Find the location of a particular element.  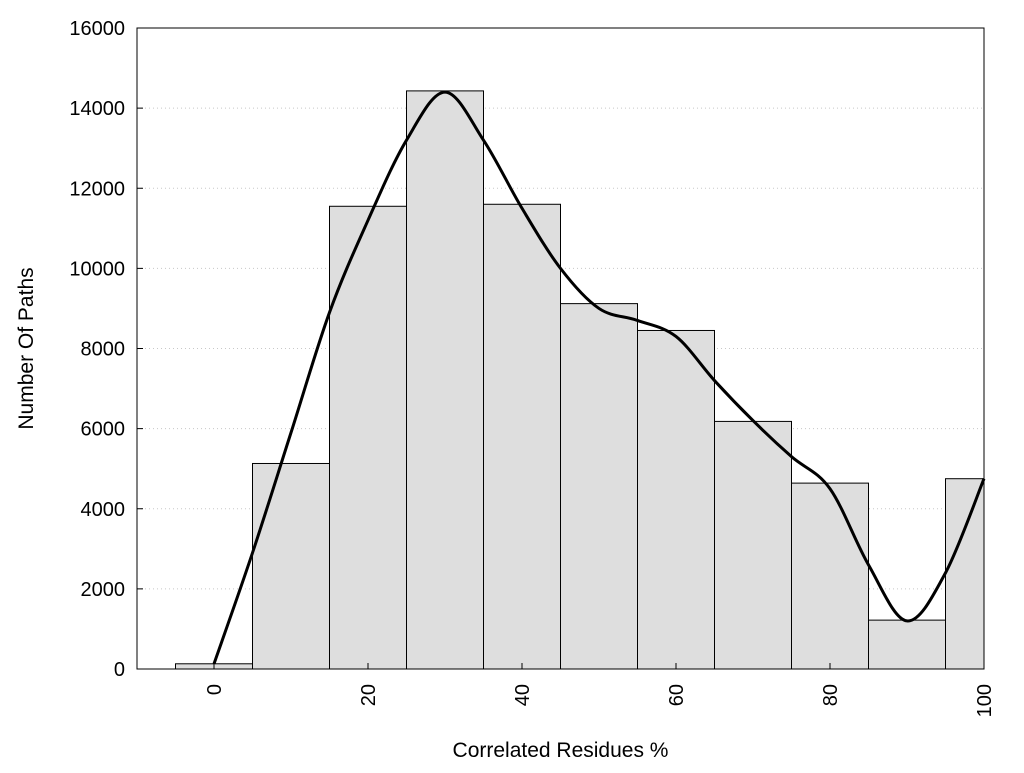

y-tick-label: 10000 is located at coordinates (97, 269).